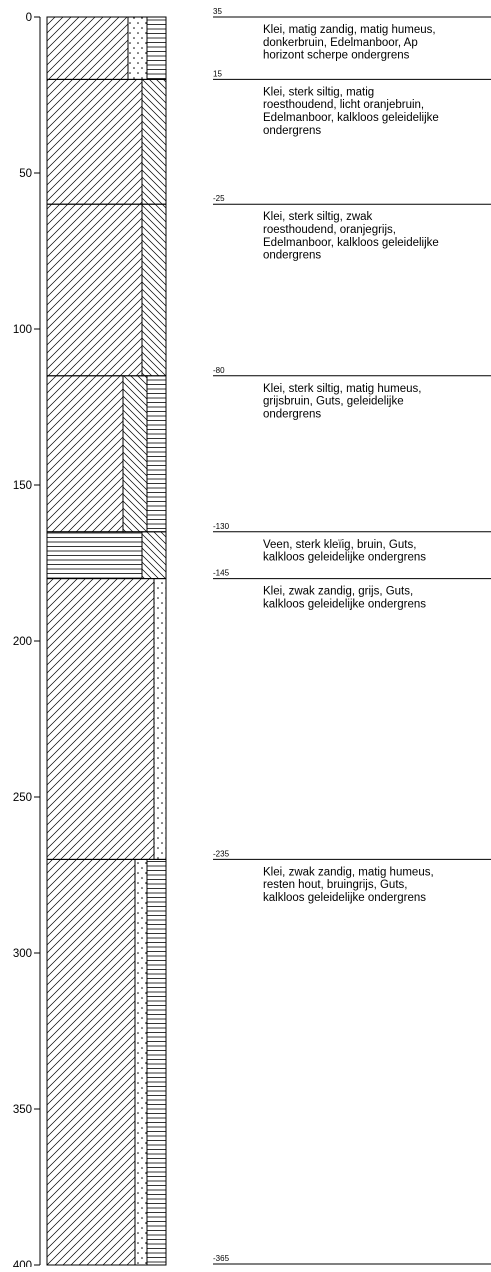 The height and width of the screenshot is (1272, 491). What do you see at coordinates (221, 573) in the screenshot?
I see `elevation-label: -145` at bounding box center [221, 573].